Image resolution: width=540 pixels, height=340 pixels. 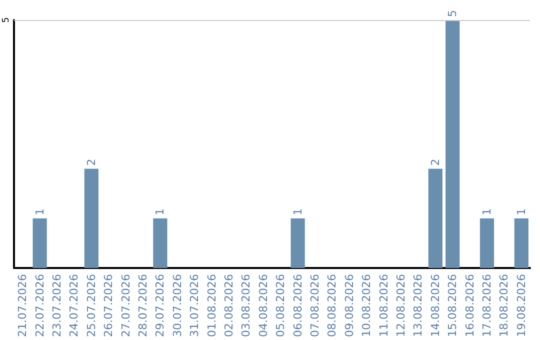 I want to click on x-tick-label: 11.08.2026, so click(x=383, y=306).